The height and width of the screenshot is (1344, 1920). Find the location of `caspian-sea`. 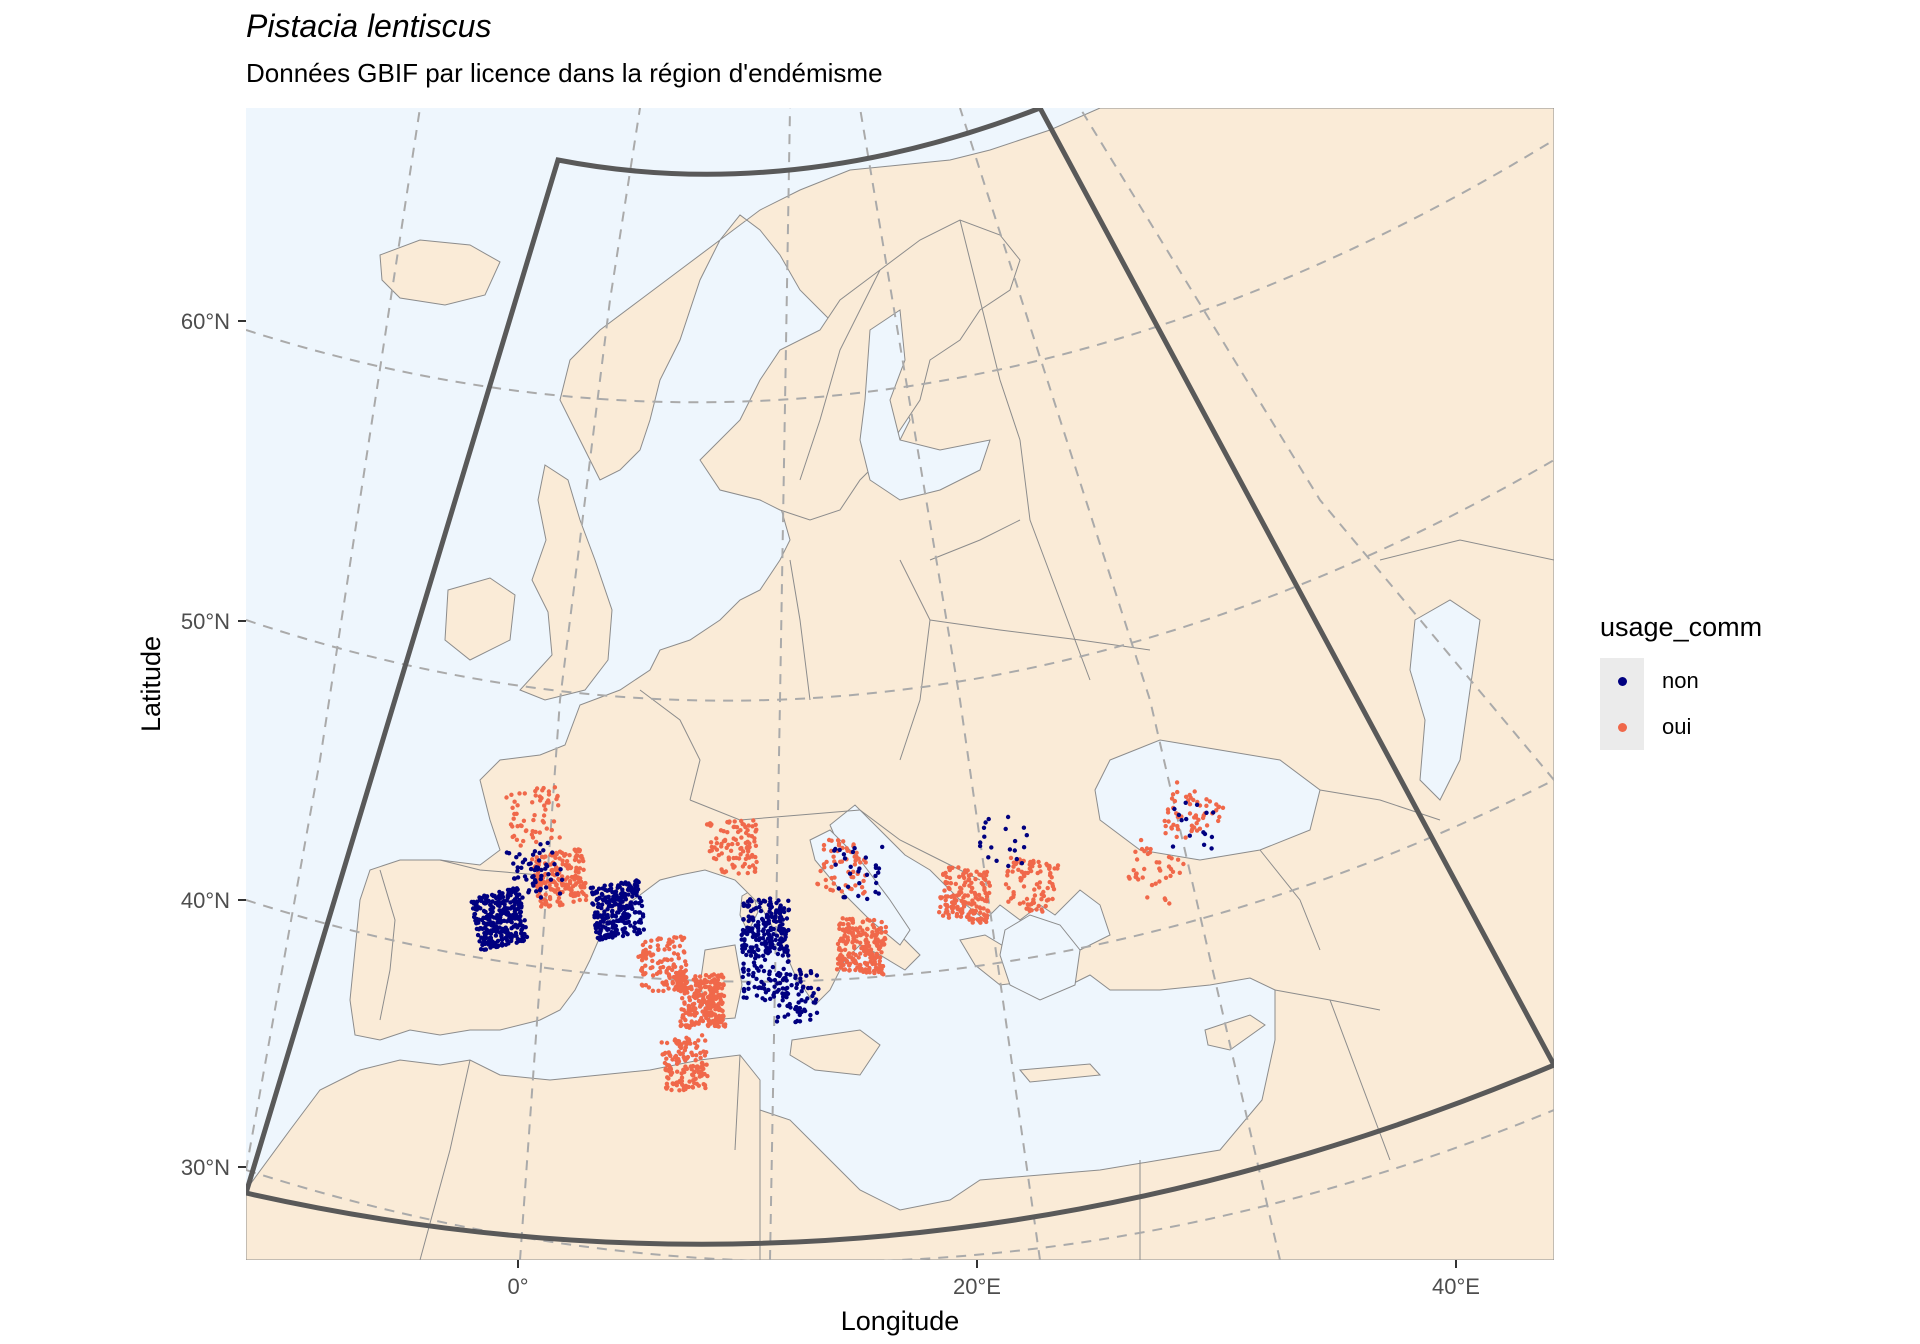

caspian-sea is located at coordinates (1445, 700).